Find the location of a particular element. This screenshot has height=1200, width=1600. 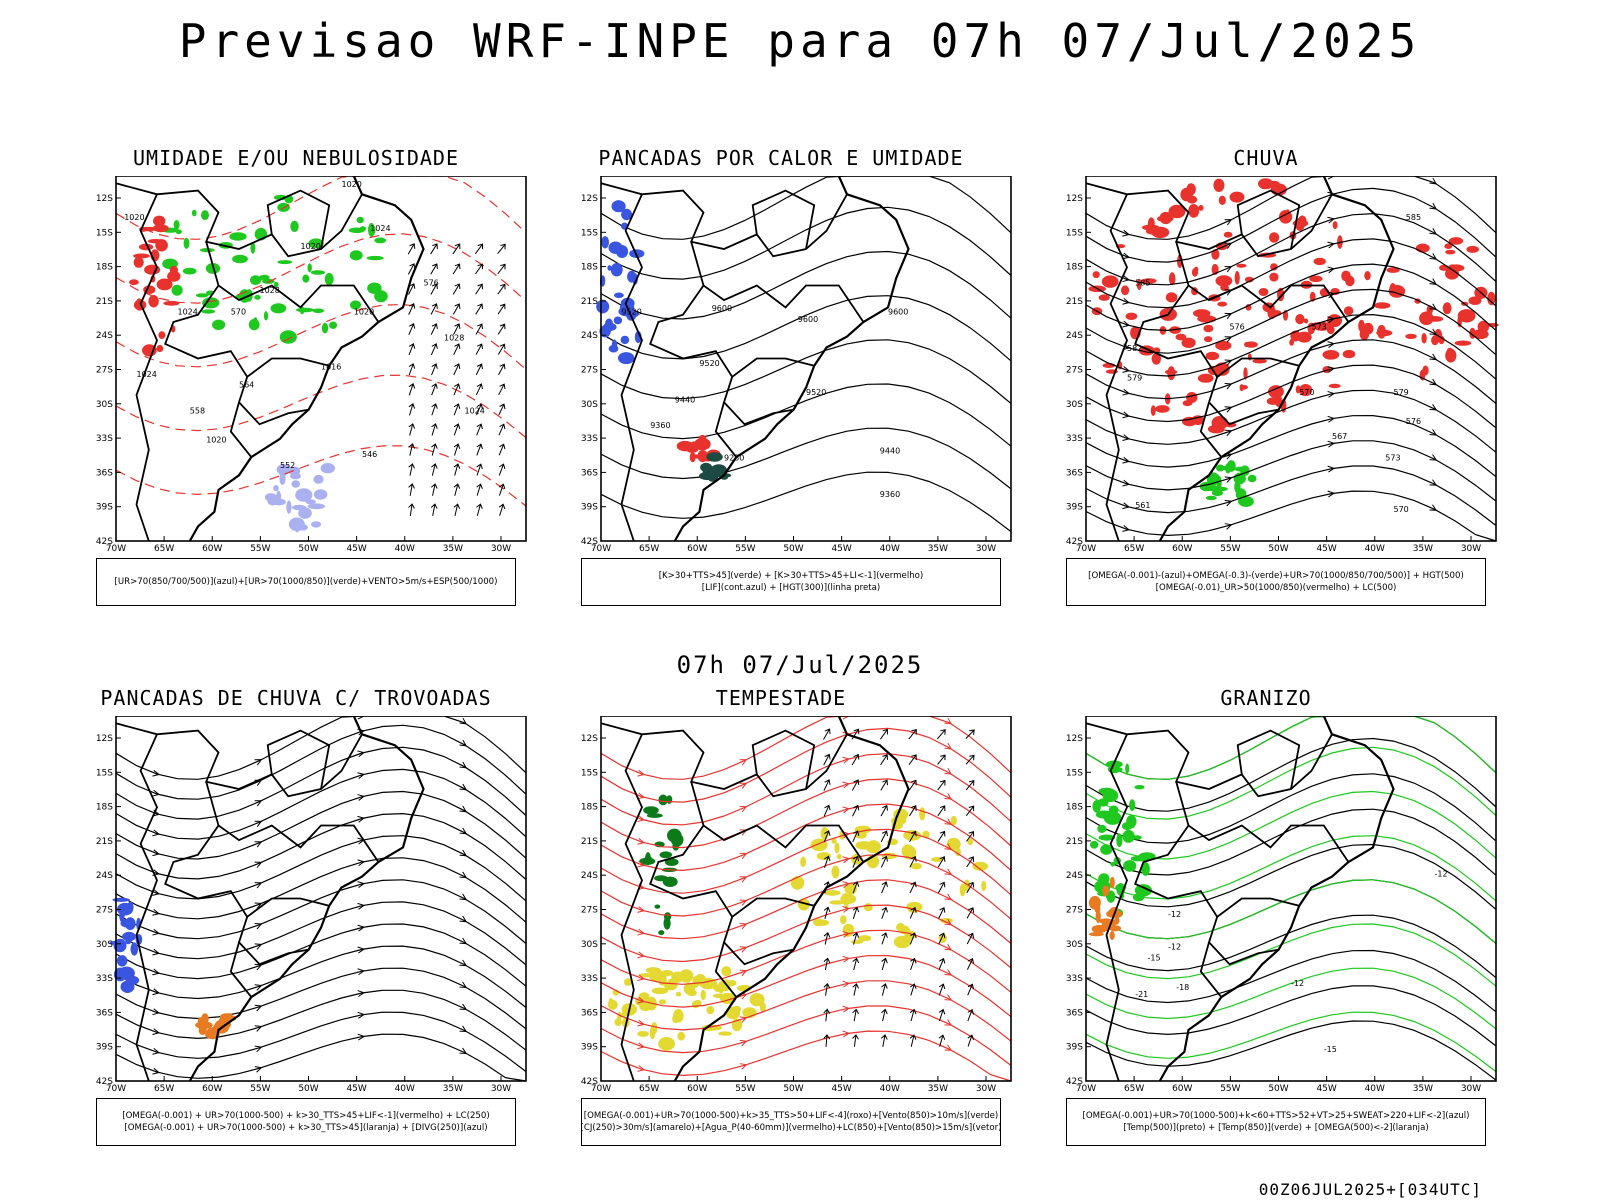

lon-tick-label: 60W is located at coordinates (212, 549).